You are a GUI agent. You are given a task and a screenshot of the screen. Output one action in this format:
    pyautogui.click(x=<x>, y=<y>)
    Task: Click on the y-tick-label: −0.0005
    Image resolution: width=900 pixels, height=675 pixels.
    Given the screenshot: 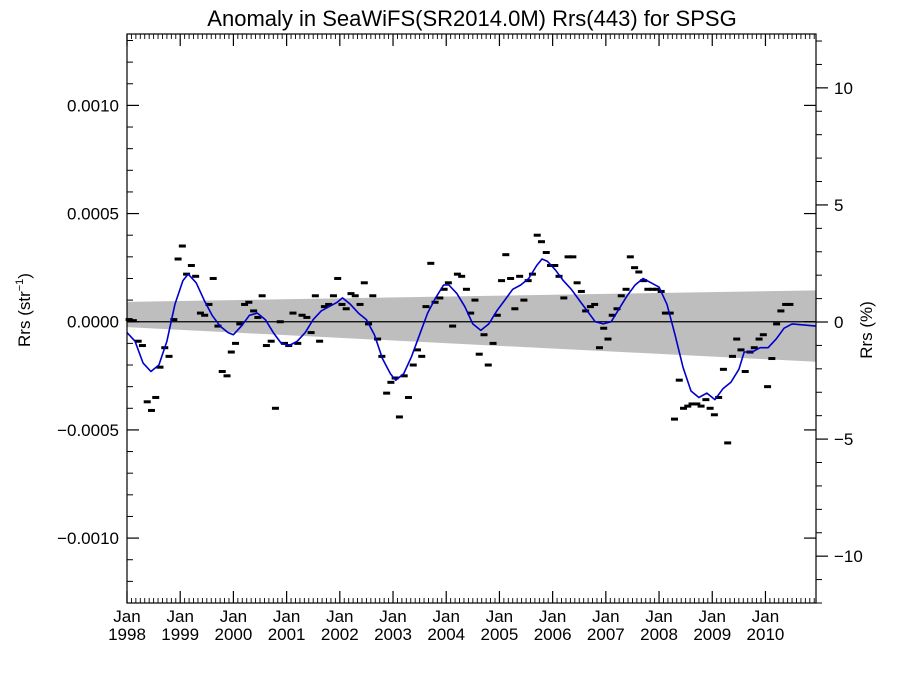 What is the action you would take?
    pyautogui.click(x=88, y=430)
    